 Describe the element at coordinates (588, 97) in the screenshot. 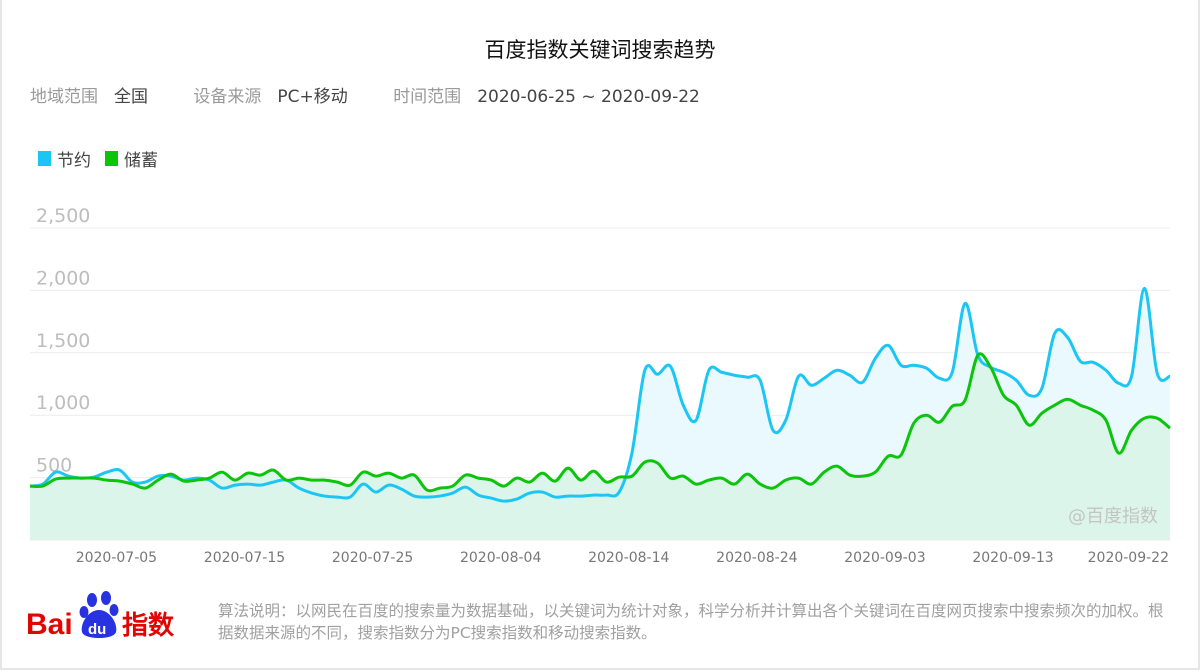

I see `filter-value-time: 2020-06-25 ~ 2020-09-22` at that location.